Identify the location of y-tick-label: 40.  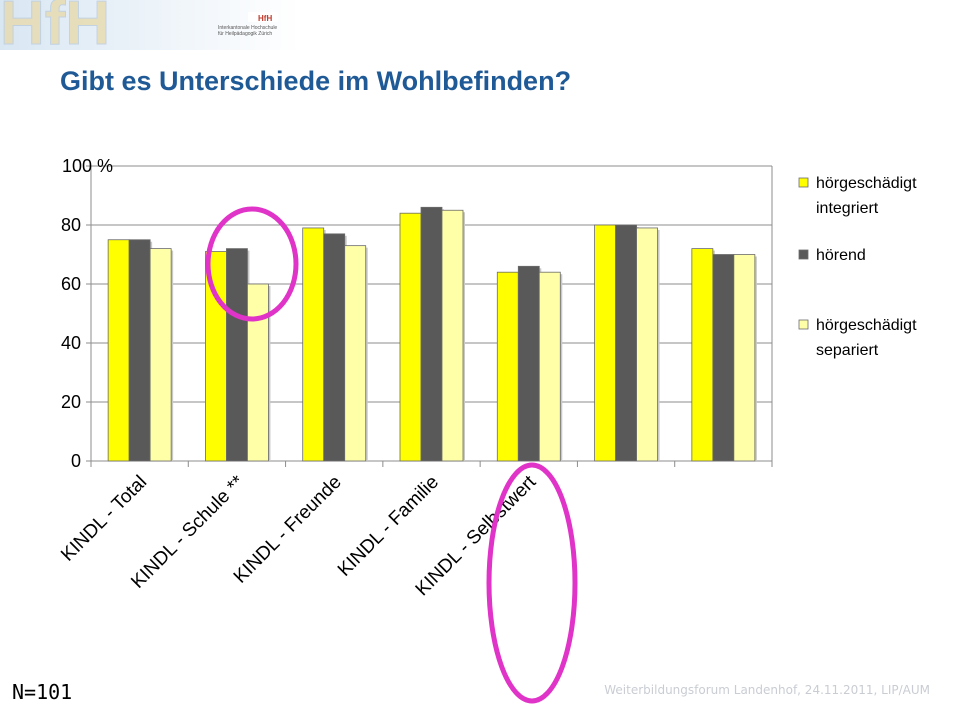
(71, 343).